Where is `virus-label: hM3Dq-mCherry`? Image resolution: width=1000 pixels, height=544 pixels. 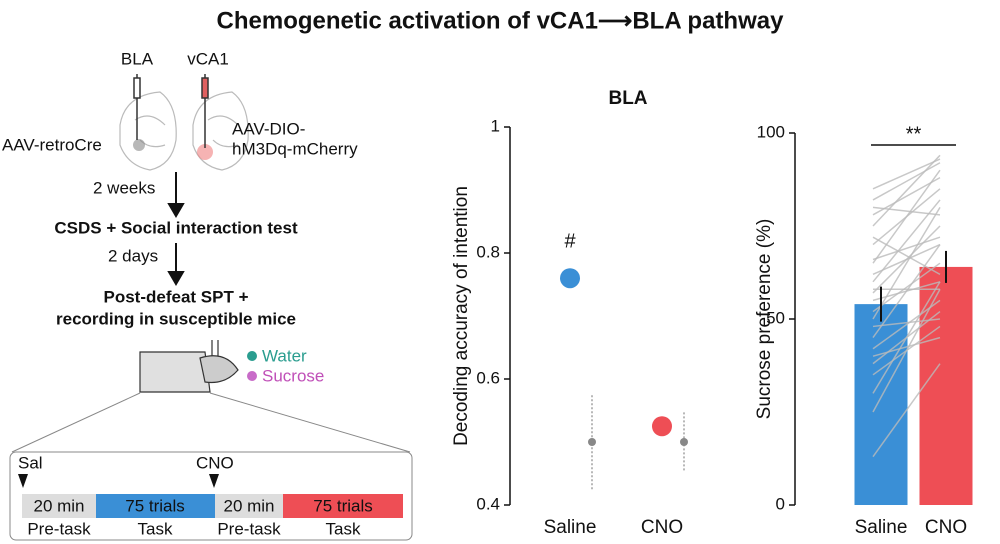
virus-label: hM3Dq-mCherry is located at coordinates (295, 148).